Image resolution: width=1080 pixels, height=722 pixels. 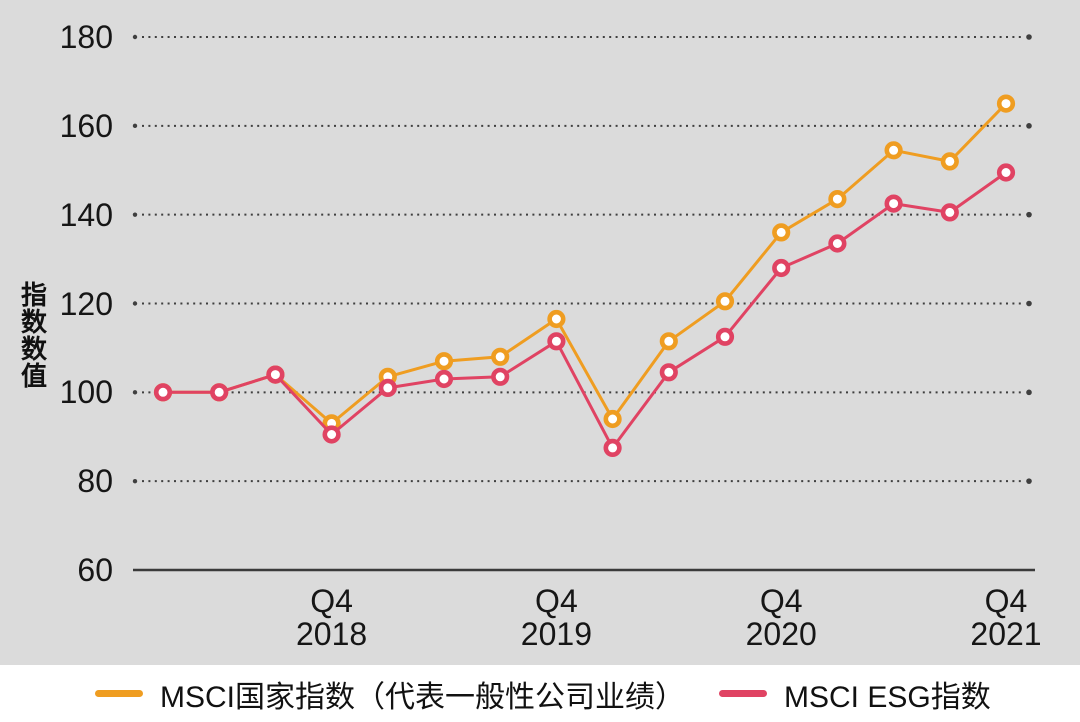 What do you see at coordinates (95, 481) in the screenshot?
I see `y-tick-label: 80` at bounding box center [95, 481].